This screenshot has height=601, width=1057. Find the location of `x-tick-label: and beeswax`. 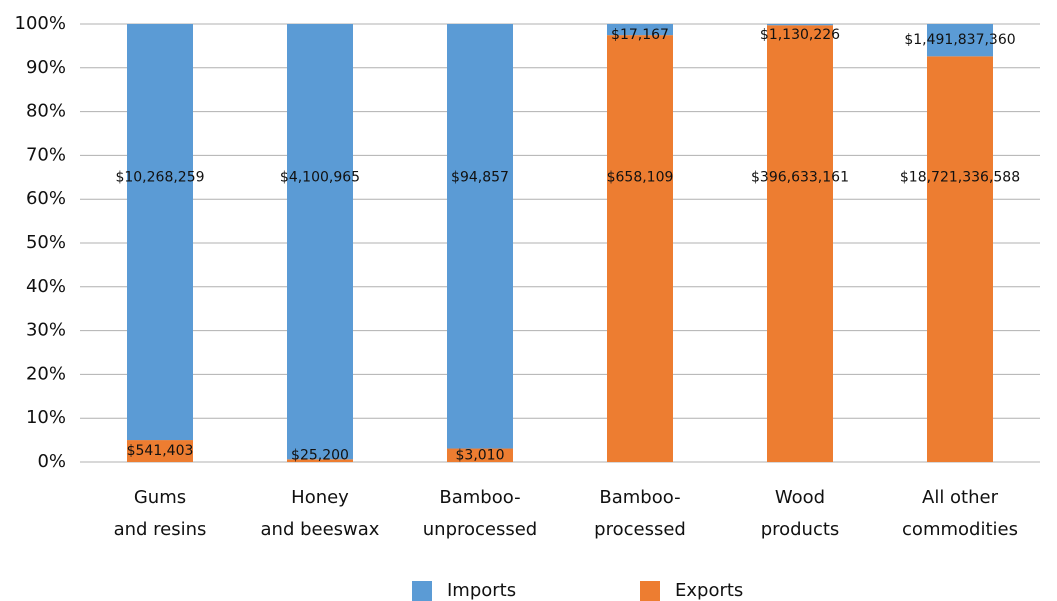

x-tick-label: and beeswax is located at coordinates (320, 529).